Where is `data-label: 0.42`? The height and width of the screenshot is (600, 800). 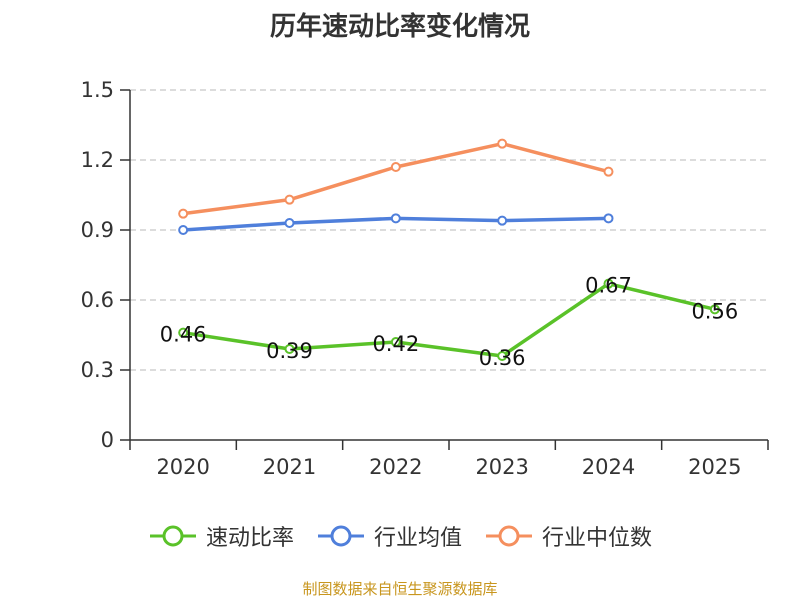
data-label: 0.42 is located at coordinates (395, 344).